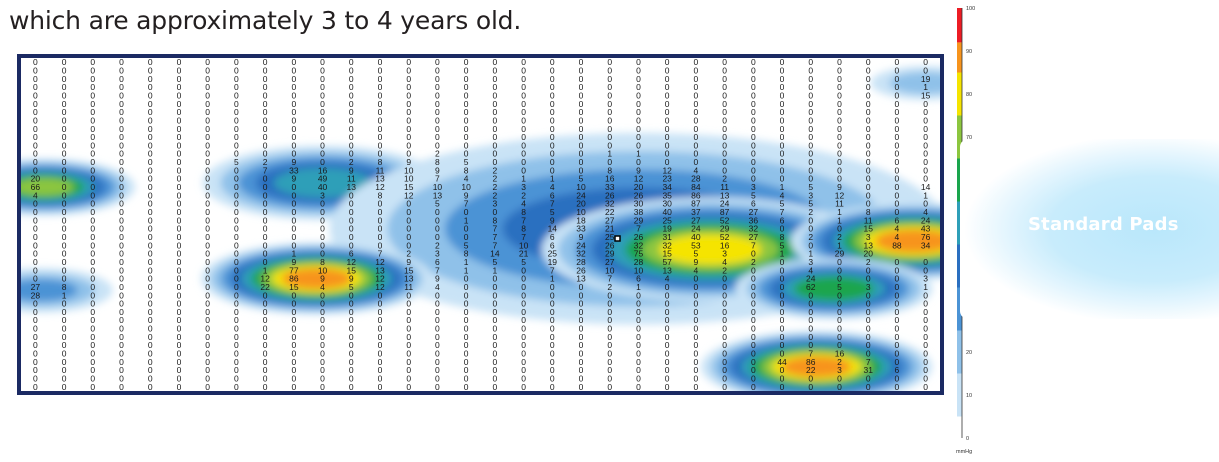 The height and width of the screenshot is (462, 1219). I want to click on cell-value: 2, so click(494, 170).